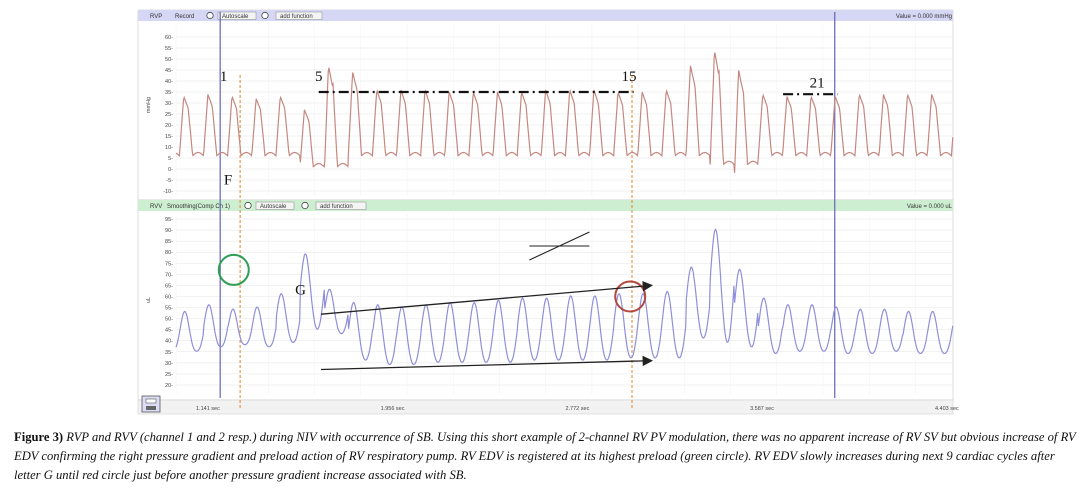 The image size is (1091, 492). Describe the element at coordinates (169, 253) in the screenshot. I see `rvv-ytick-label: 80-` at that location.